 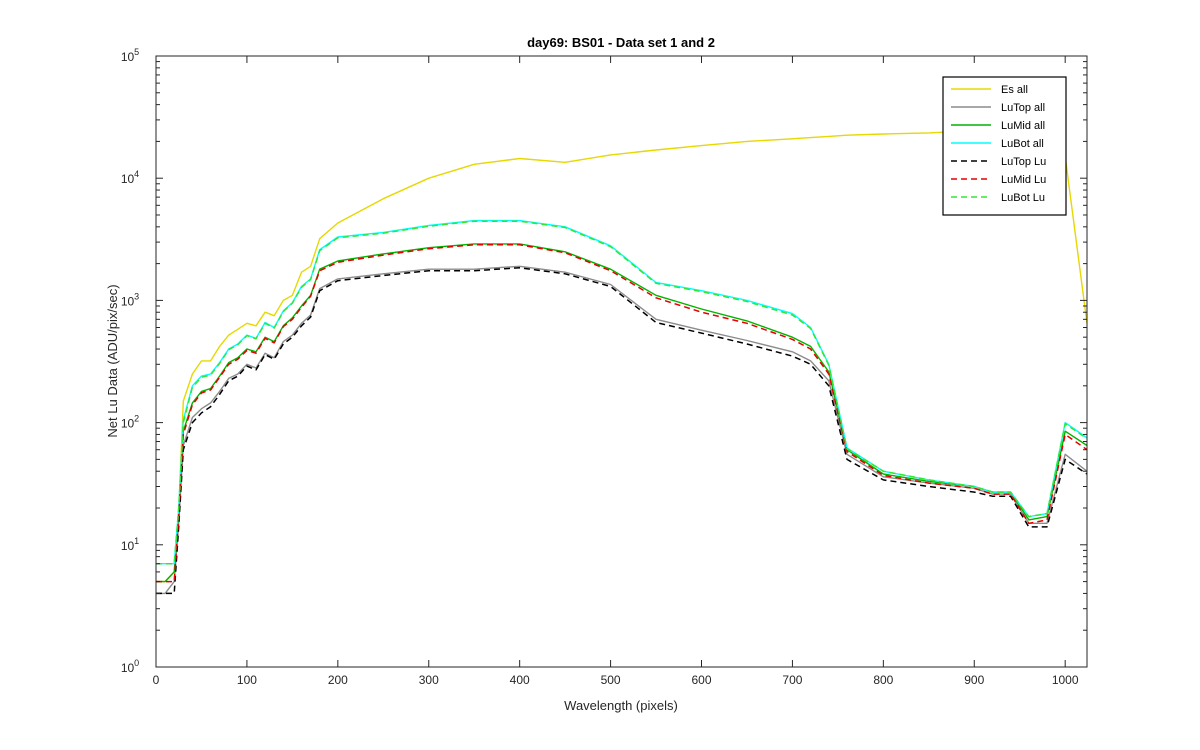 I want to click on chart-title: day69: BS01 - Data set 1 and 2, so click(x=621, y=42).